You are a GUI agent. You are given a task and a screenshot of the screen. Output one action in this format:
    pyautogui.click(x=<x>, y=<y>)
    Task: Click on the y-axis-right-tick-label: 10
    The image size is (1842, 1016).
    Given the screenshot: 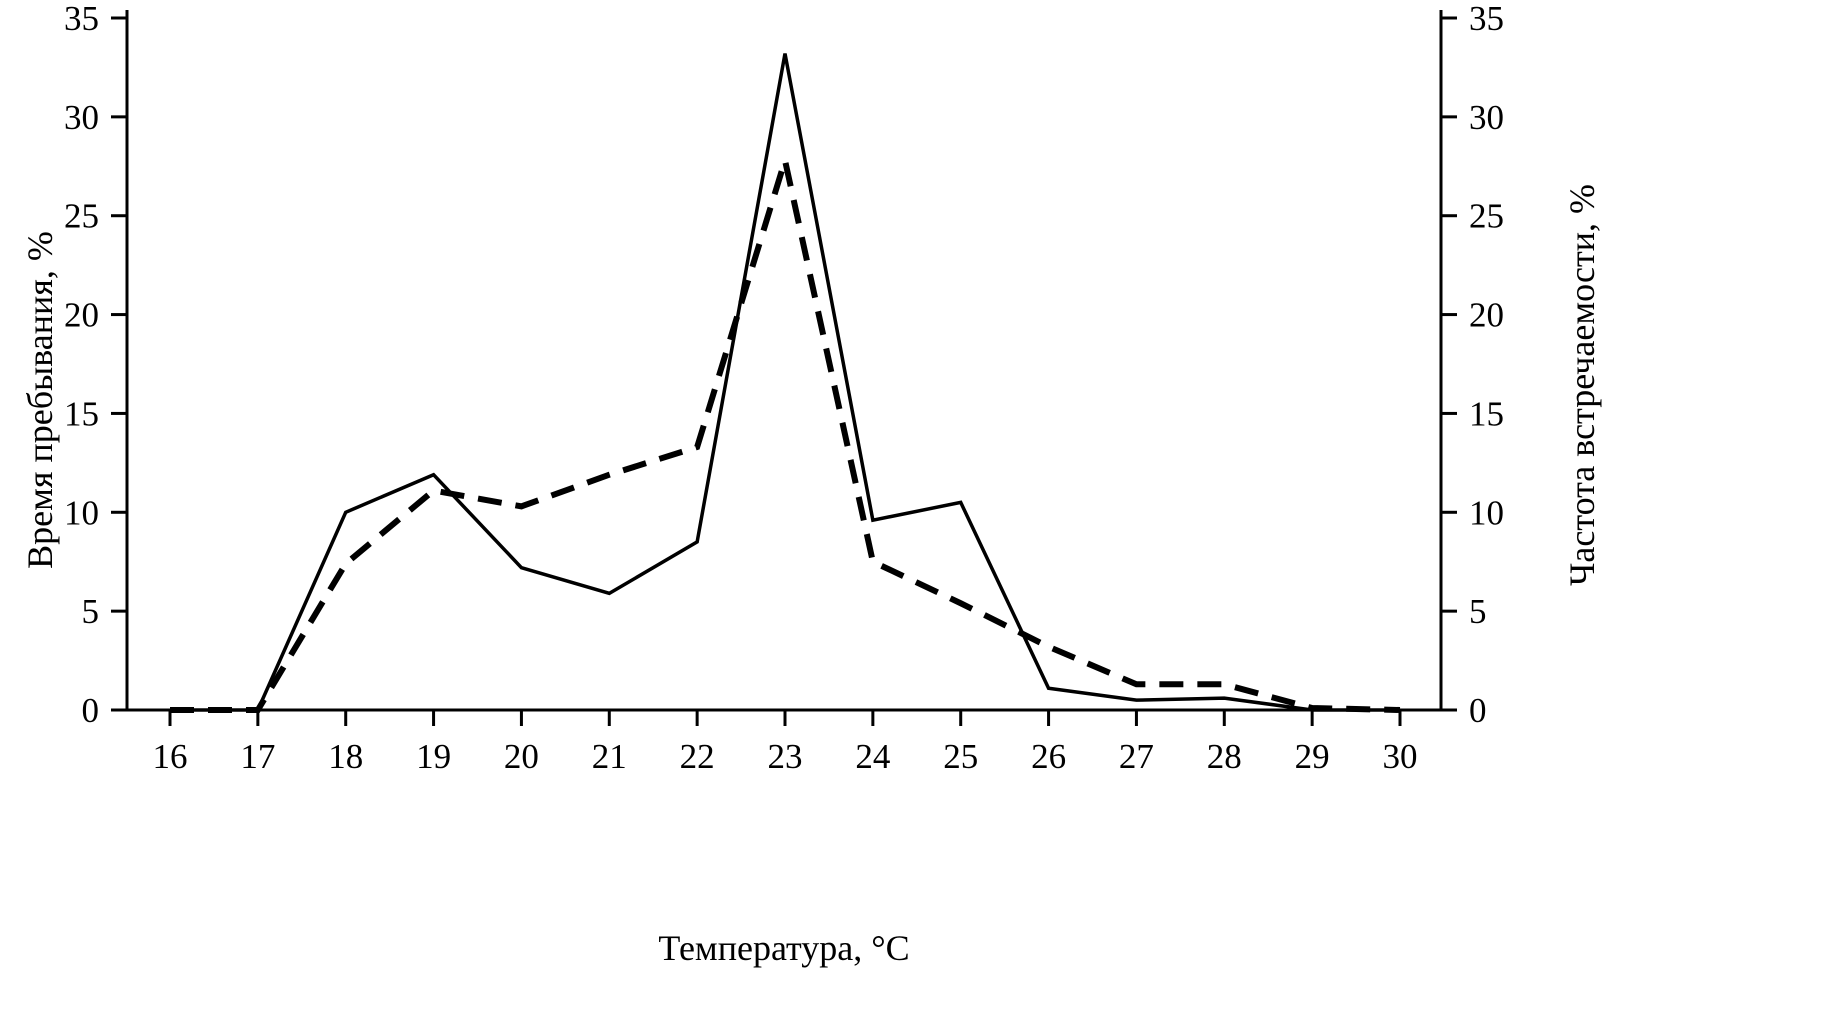 What is the action you would take?
    pyautogui.click(x=1486, y=512)
    